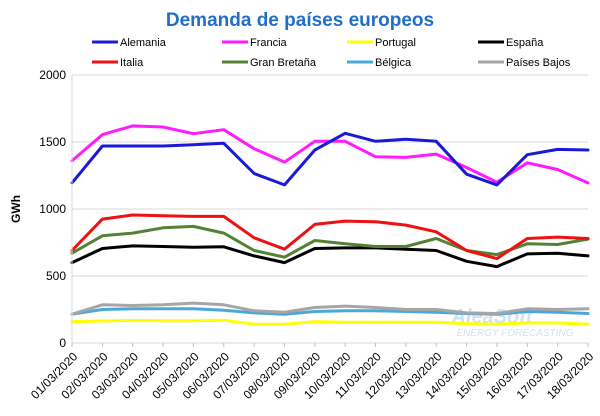 This screenshot has height=416, width=600. I want to click on series-line-gran-bretaña, so click(330, 241).